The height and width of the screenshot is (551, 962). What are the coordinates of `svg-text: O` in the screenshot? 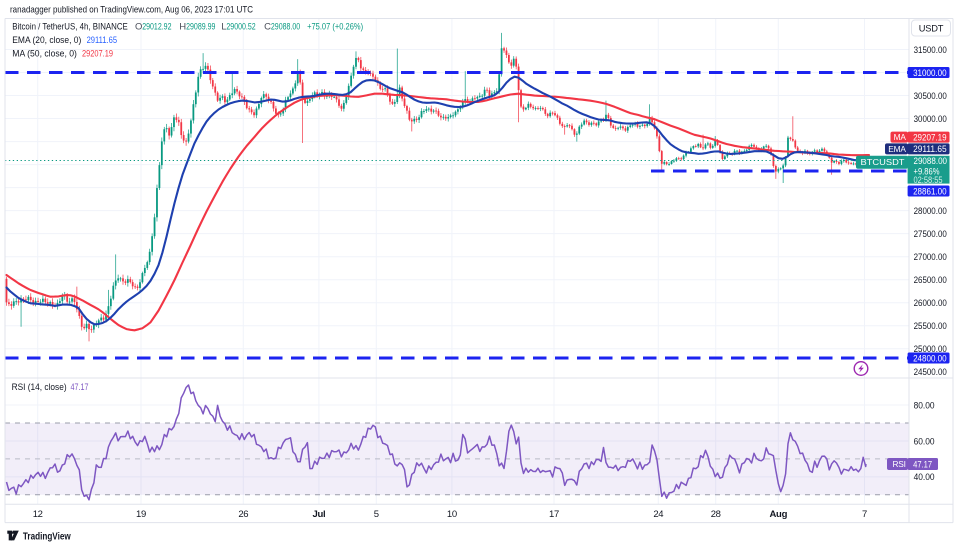 It's located at (138, 27).